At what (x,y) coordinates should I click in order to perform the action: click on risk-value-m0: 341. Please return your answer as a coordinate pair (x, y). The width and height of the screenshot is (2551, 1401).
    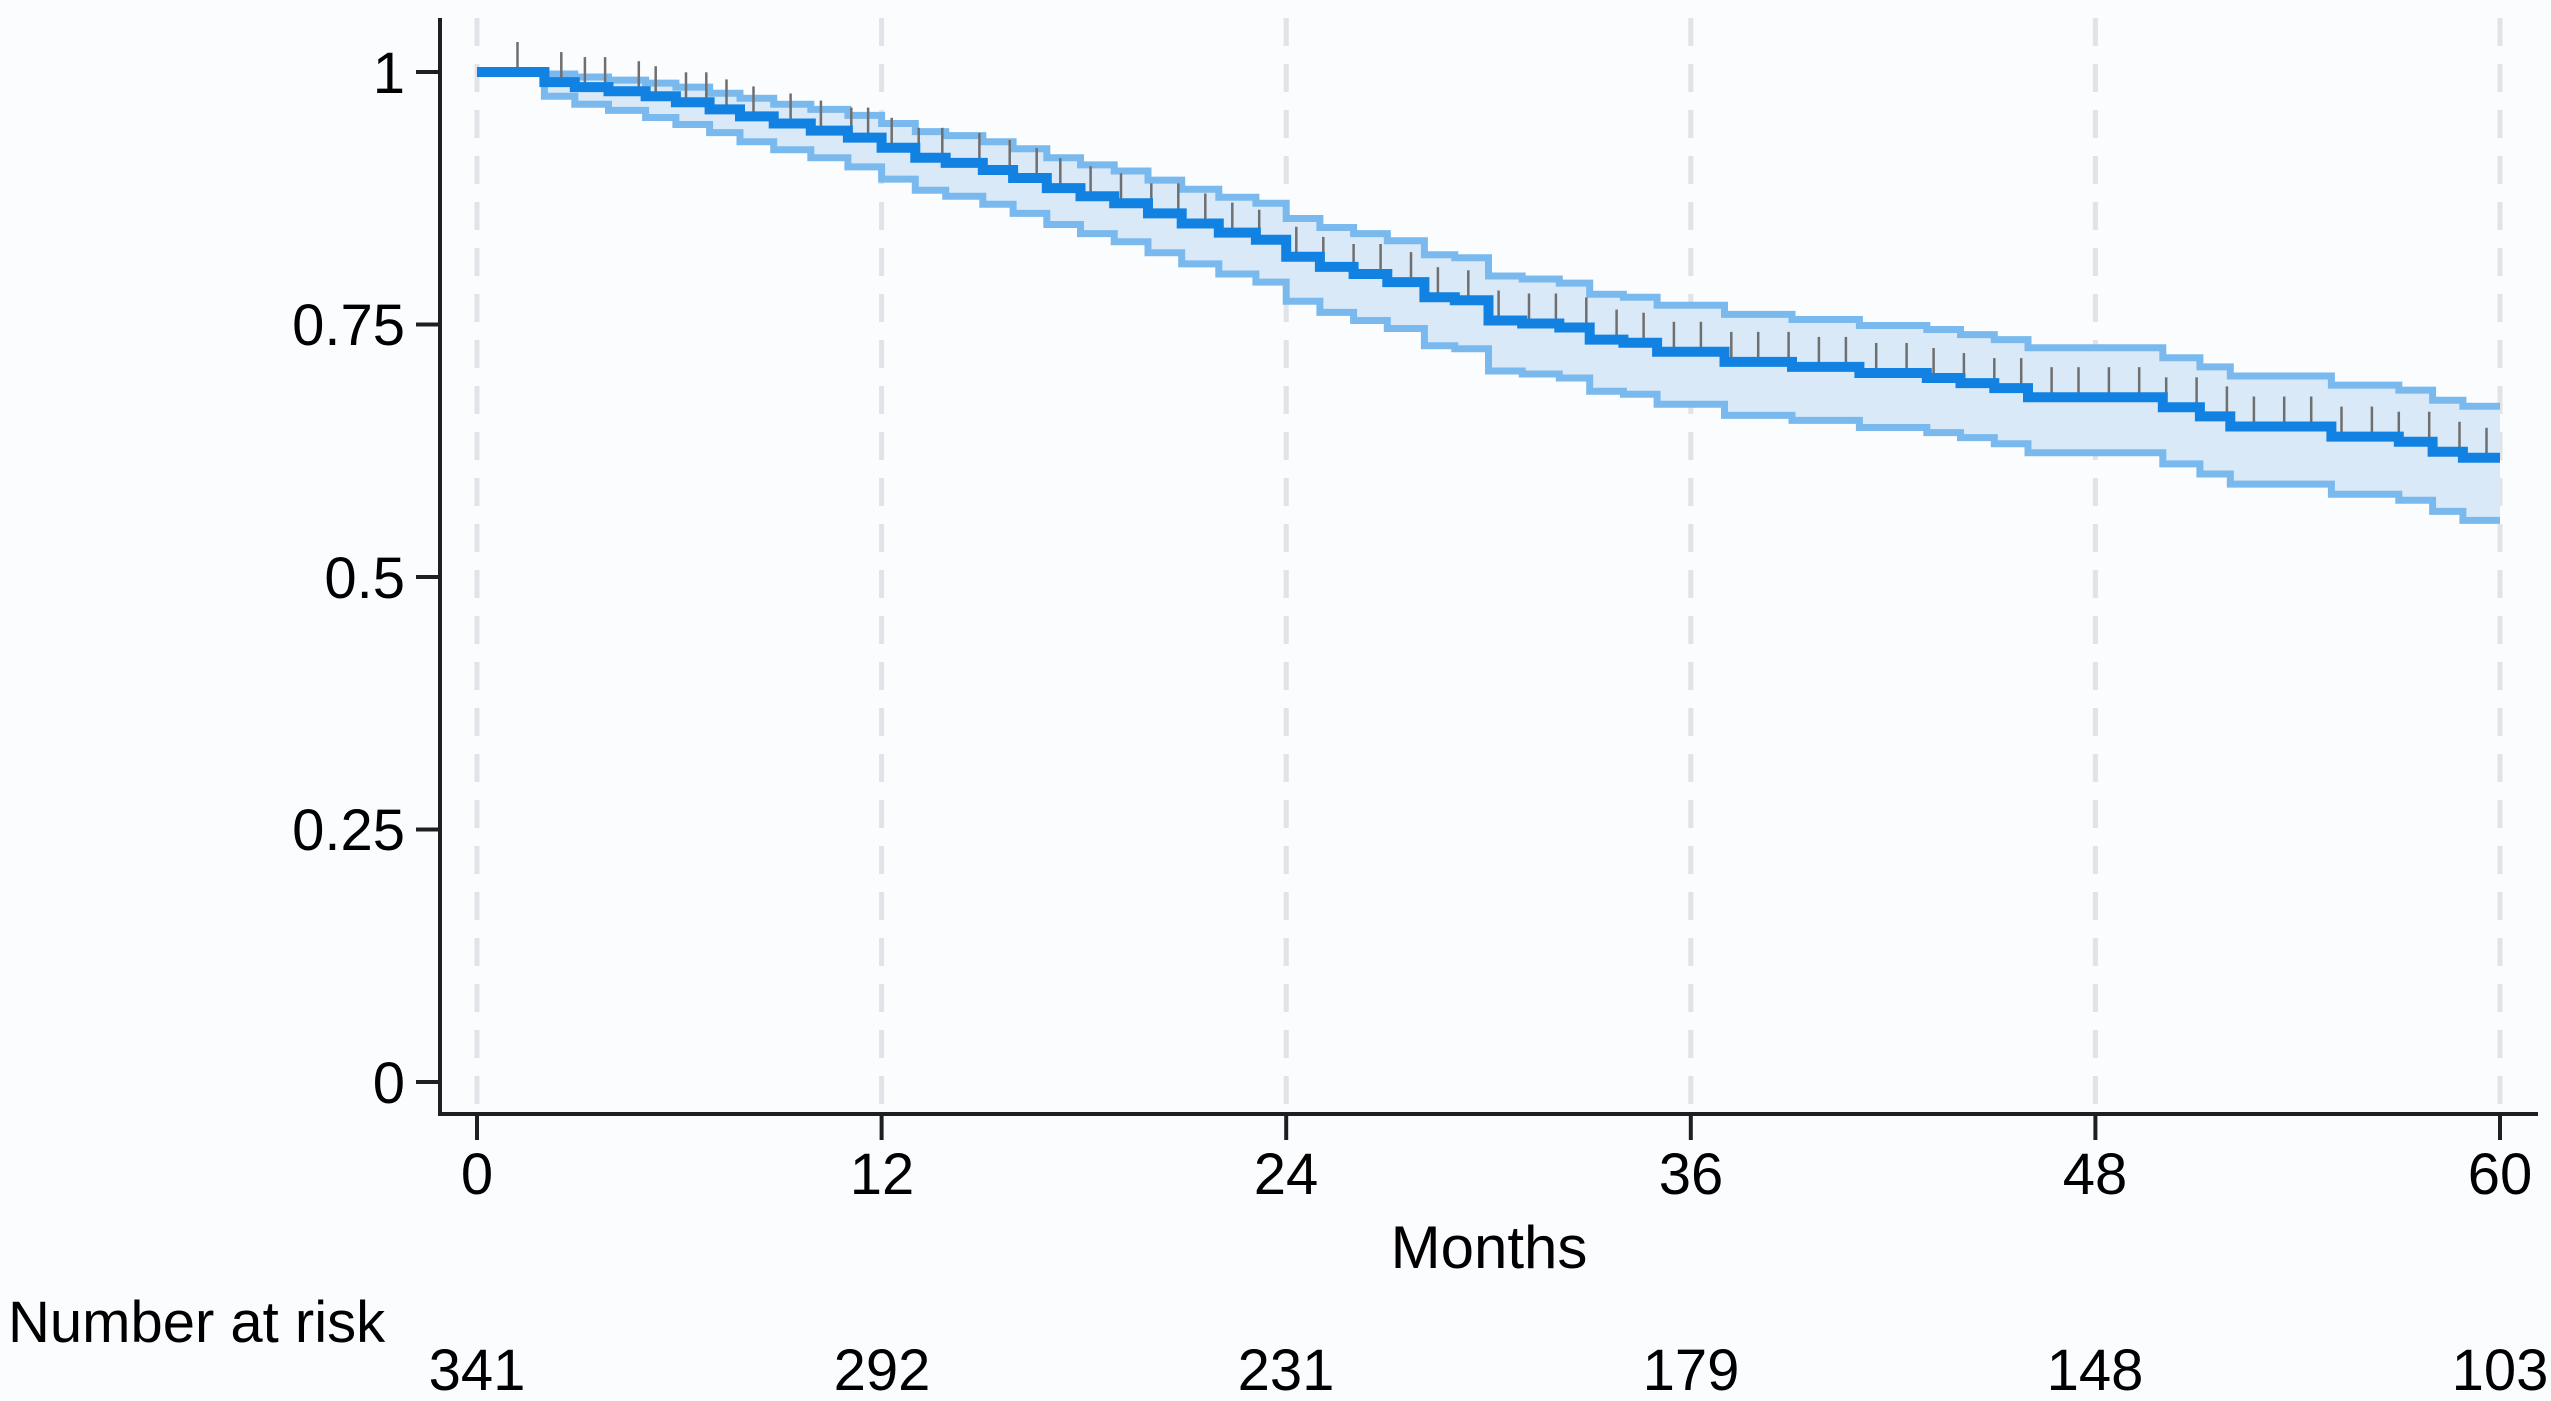
    Looking at the image, I should click on (477, 1369).